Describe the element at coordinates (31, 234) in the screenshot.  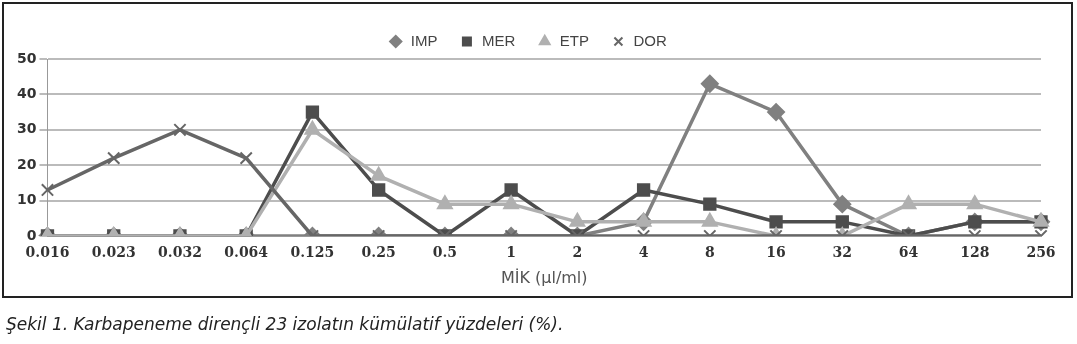
I see `y-tick-label: 0` at that location.